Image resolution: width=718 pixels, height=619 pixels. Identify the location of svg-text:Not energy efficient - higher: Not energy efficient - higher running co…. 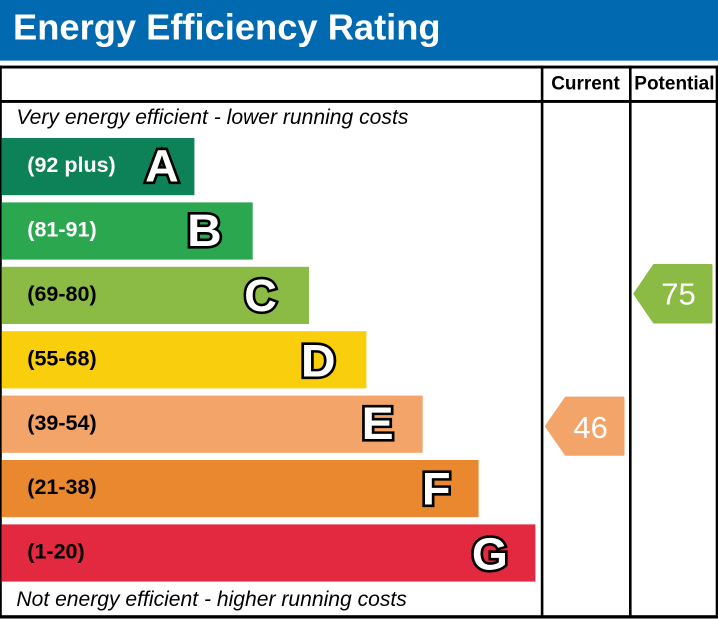
(211, 599).